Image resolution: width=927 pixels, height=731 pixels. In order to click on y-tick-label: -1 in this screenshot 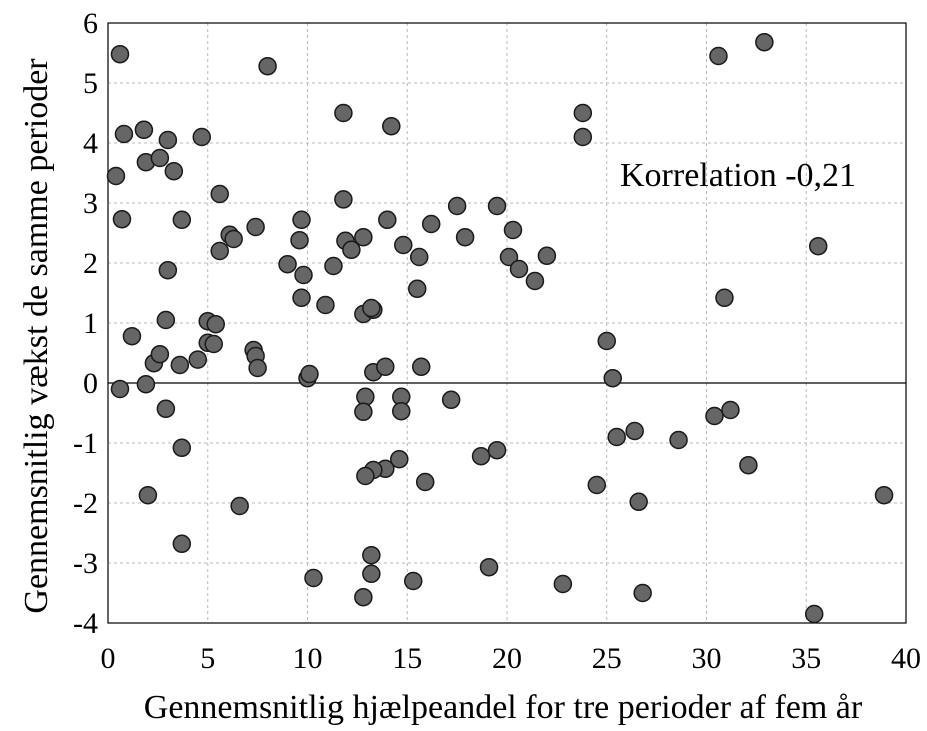, I will do `click(85, 443)`.